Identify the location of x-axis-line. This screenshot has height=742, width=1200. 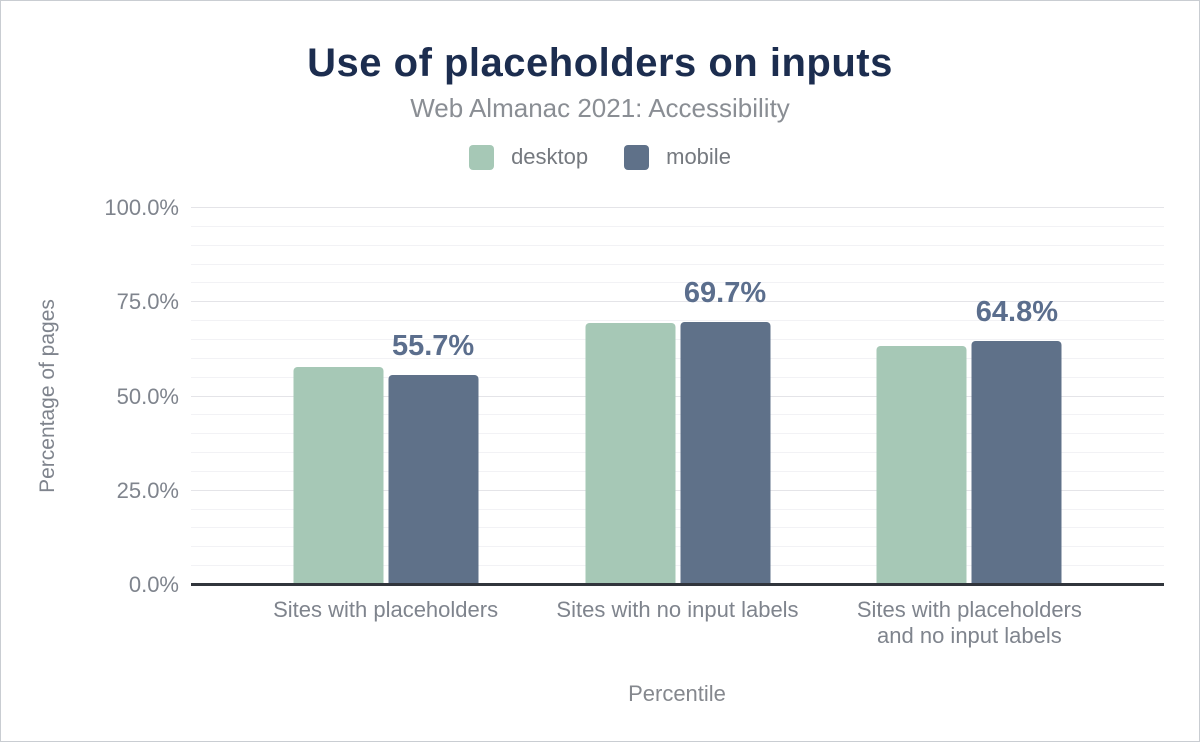
(677, 584).